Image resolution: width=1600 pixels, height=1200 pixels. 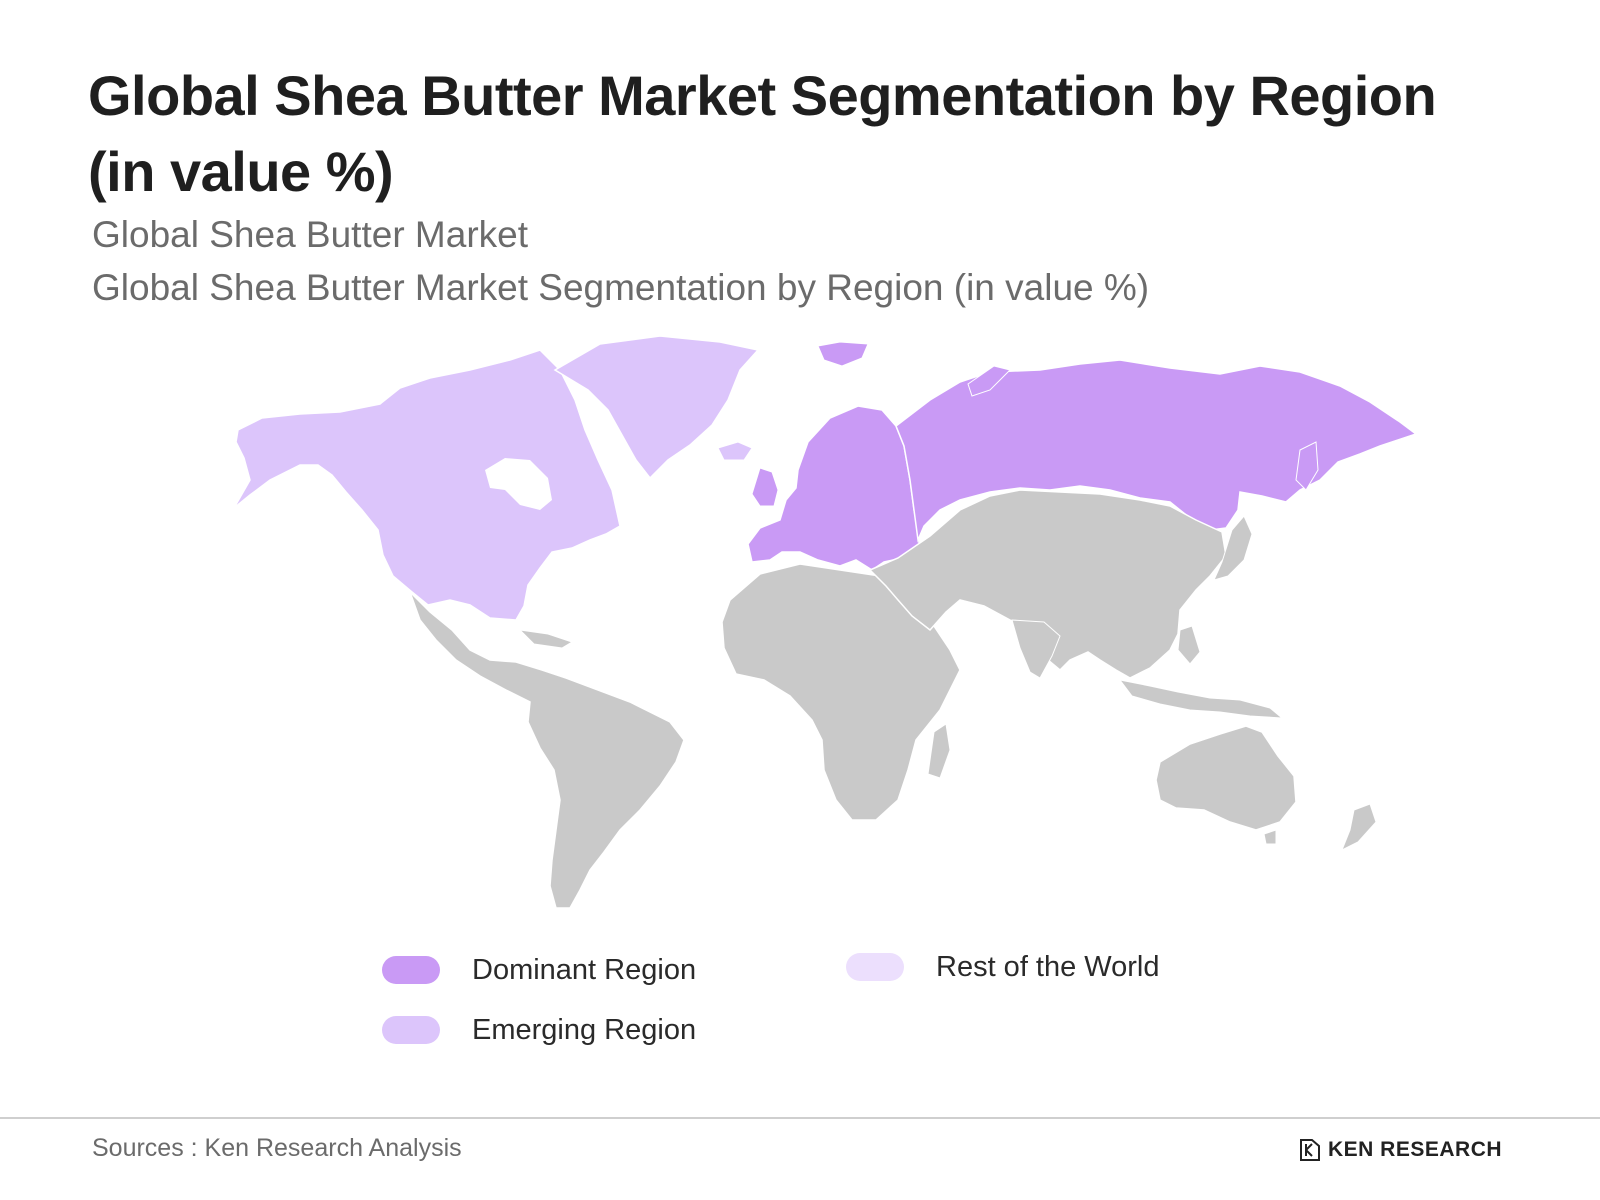 I want to click on region-novaya-zemlya, so click(x=989, y=381).